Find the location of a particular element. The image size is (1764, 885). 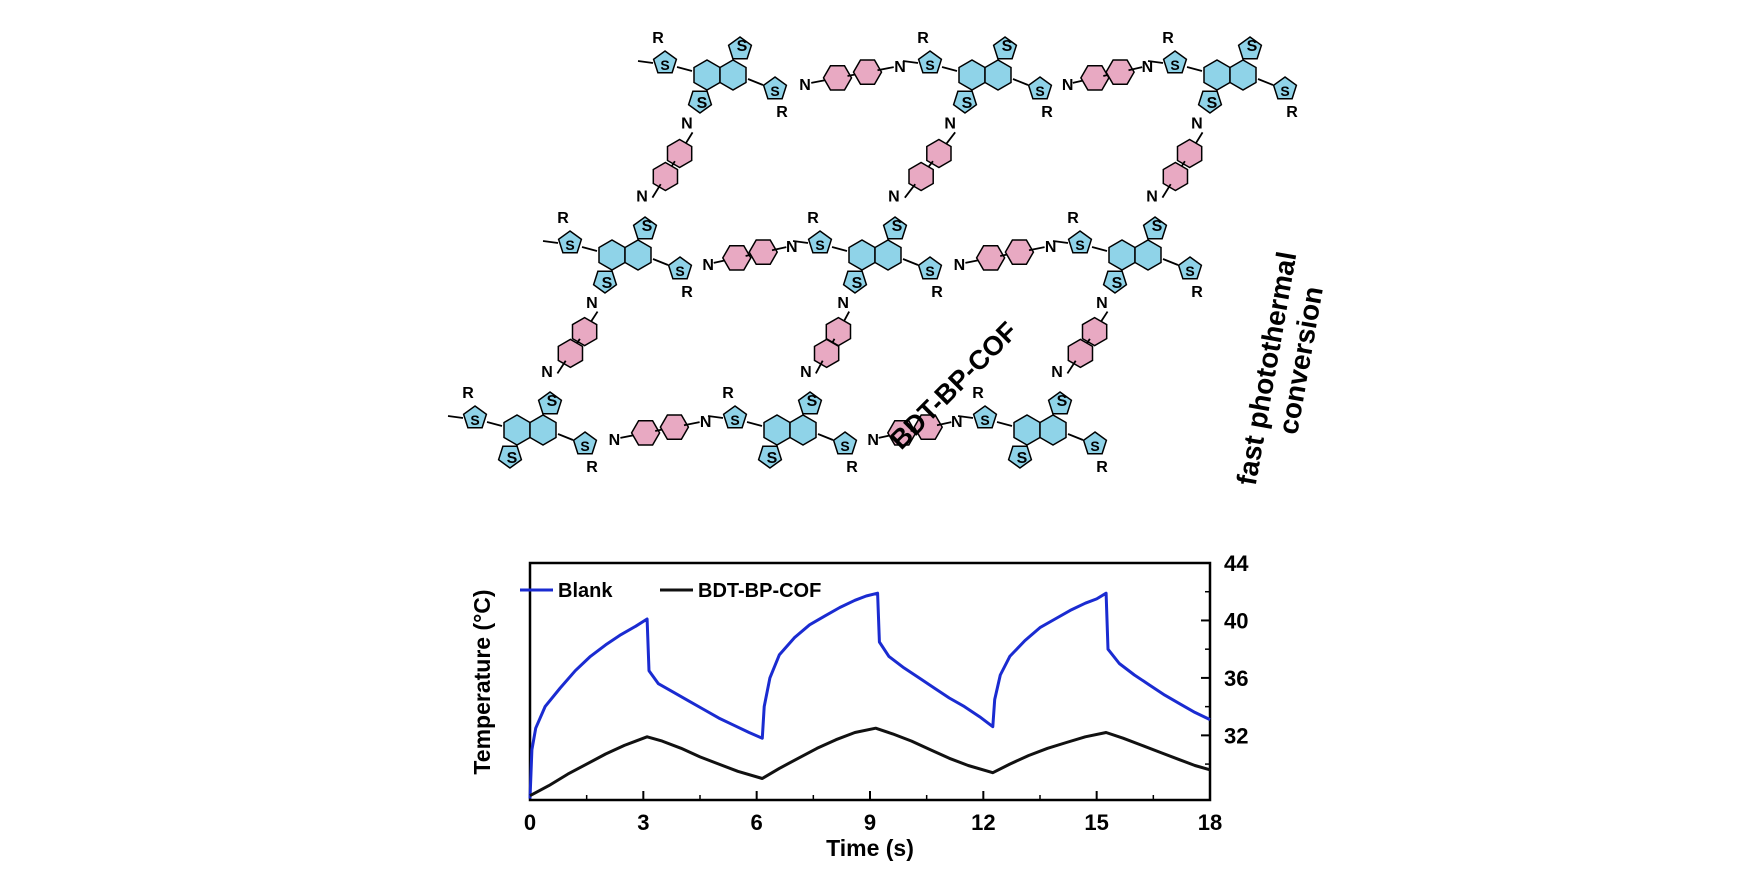

legend: Blank BDT-BP-COF is located at coordinates (670, 591).